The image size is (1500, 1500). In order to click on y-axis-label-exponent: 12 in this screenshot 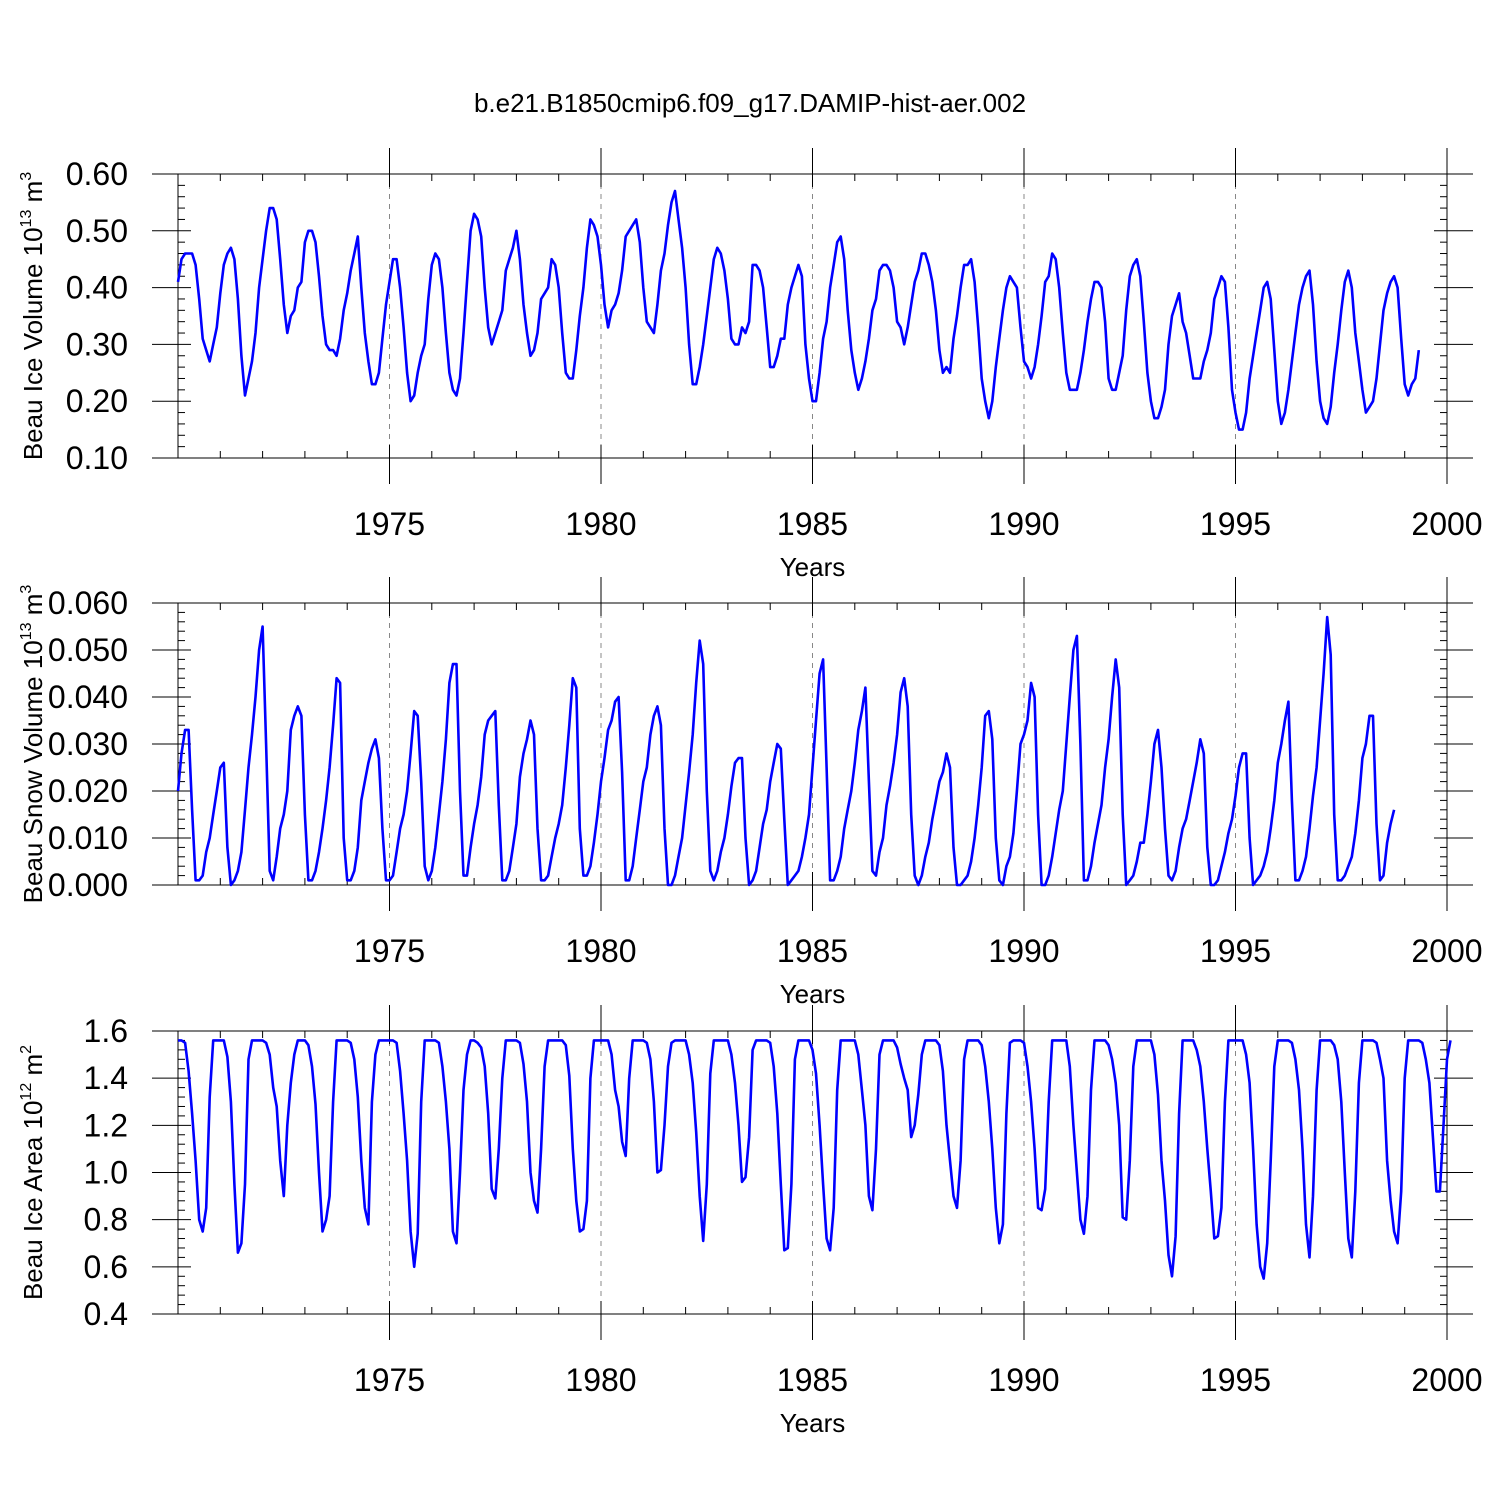, I will do `click(26, 1092)`.